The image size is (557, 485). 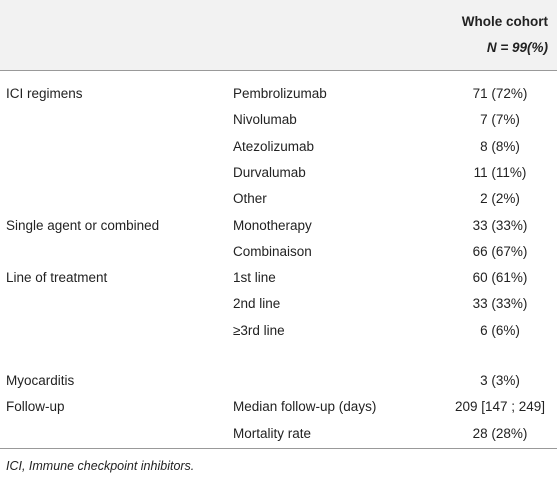 What do you see at coordinates (40, 380) in the screenshot?
I see `row-label: Myocarditis` at bounding box center [40, 380].